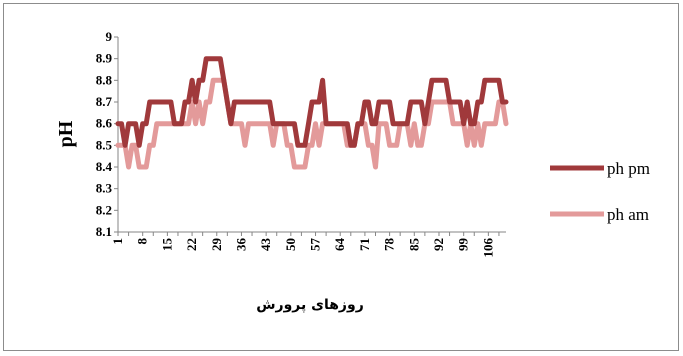 The image size is (683, 356). I want to click on x-tick-label: 22, so click(191, 244).